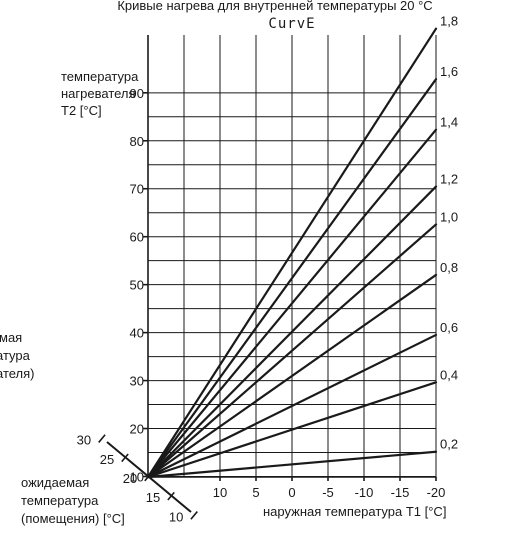  I want to click on y-axis-label-line-1: температура, so click(100, 76).